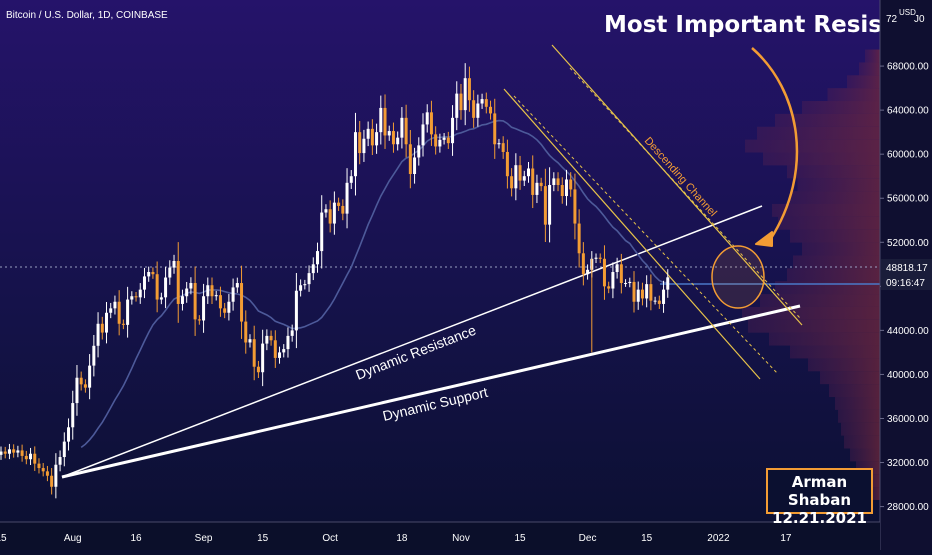  Describe the element at coordinates (907, 268) in the screenshot. I see `price-label: 48818.17` at that location.